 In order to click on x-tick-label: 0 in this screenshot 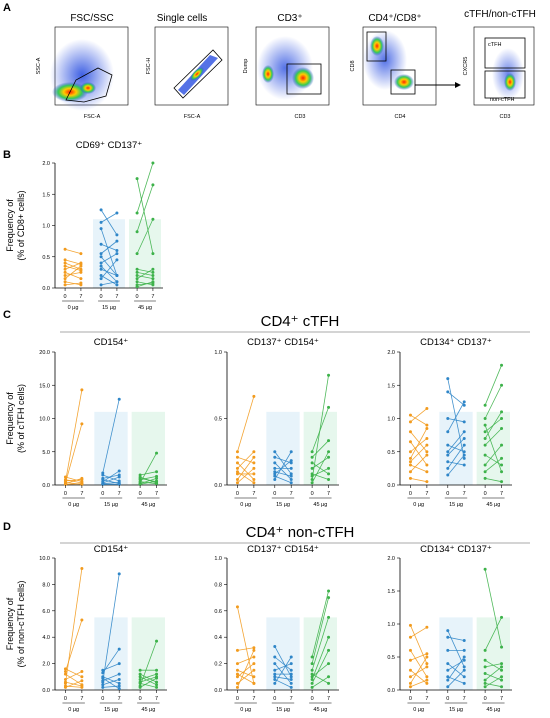, I will do `click(102, 699)`.